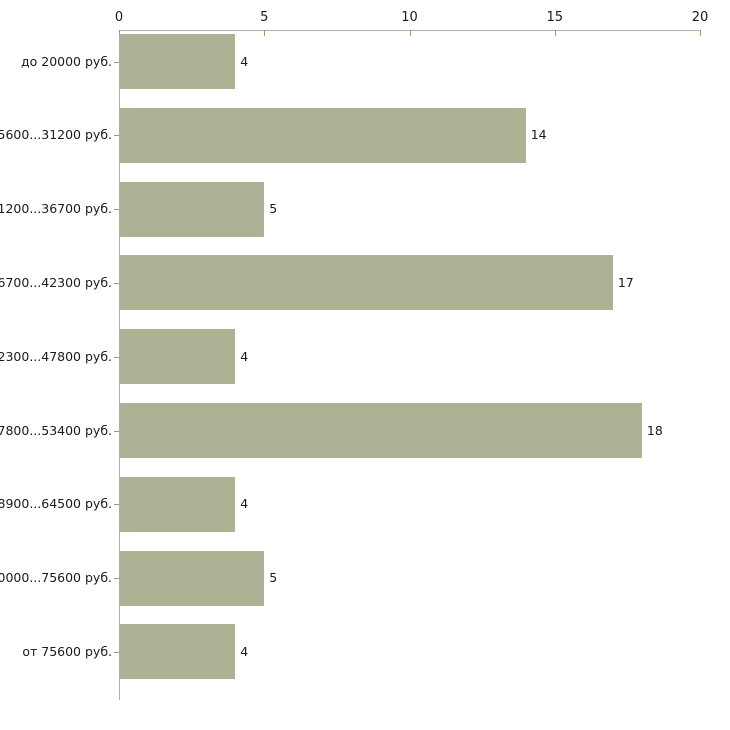  Describe the element at coordinates (654, 430) in the screenshot. I see `bar-value-label: 18` at that location.